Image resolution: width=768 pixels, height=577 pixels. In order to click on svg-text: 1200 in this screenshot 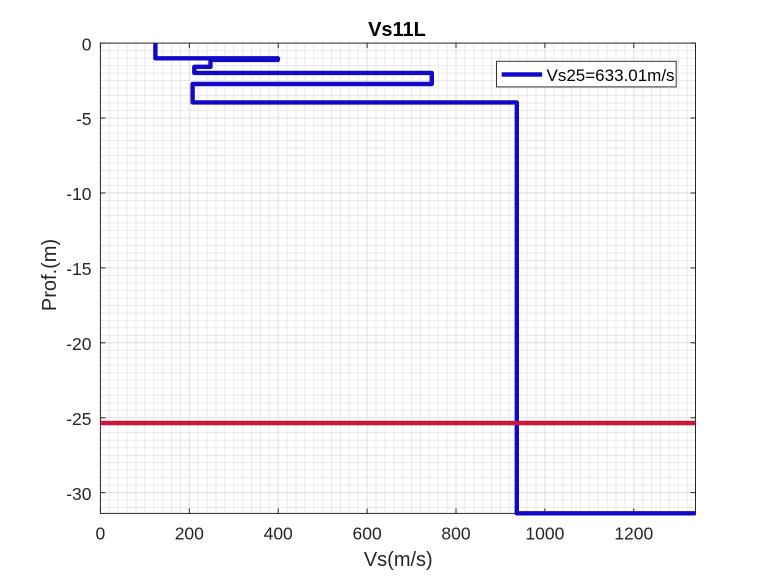, I will do `click(633, 533)`.